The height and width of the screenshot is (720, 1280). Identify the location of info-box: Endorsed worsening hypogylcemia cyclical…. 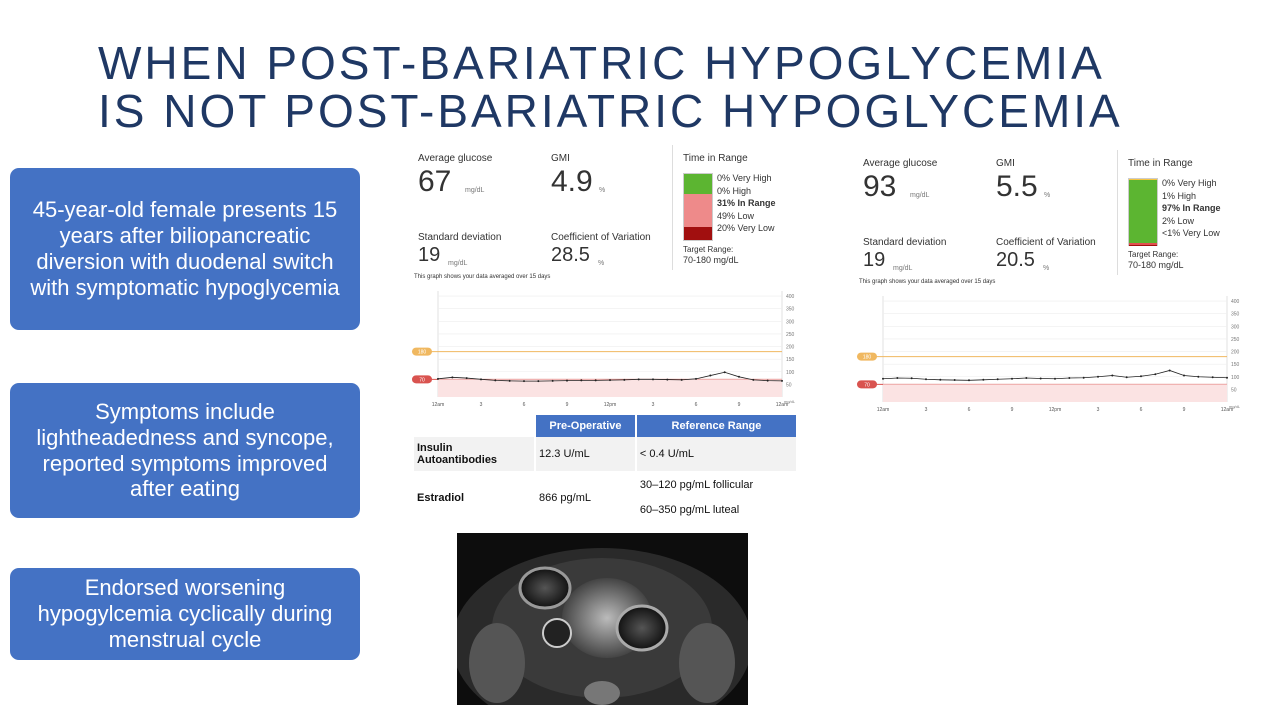
(185, 614).